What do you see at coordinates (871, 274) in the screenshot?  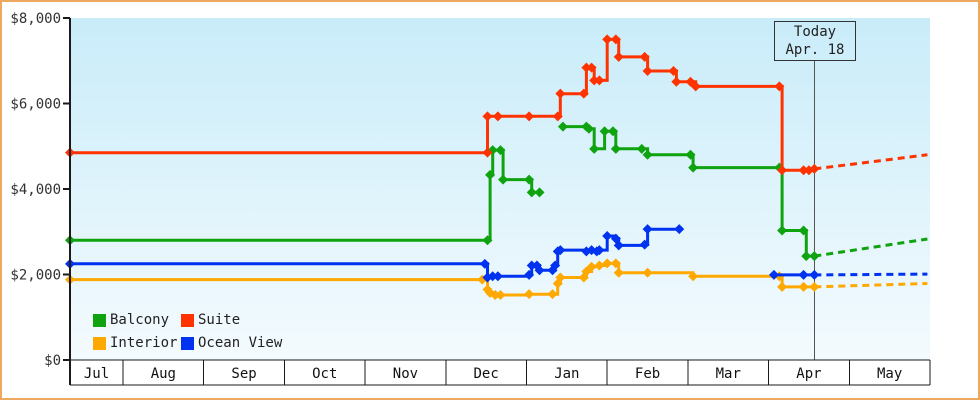 I see `ocean-view-forecast-line` at bounding box center [871, 274].